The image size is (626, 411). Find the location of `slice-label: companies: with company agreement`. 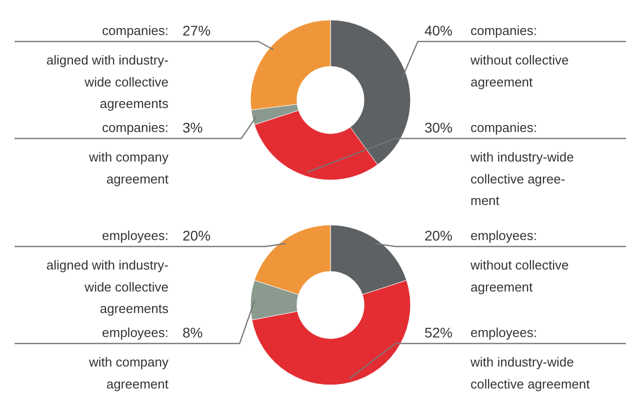

slice-label: companies: with company agreement is located at coordinates (128, 153).